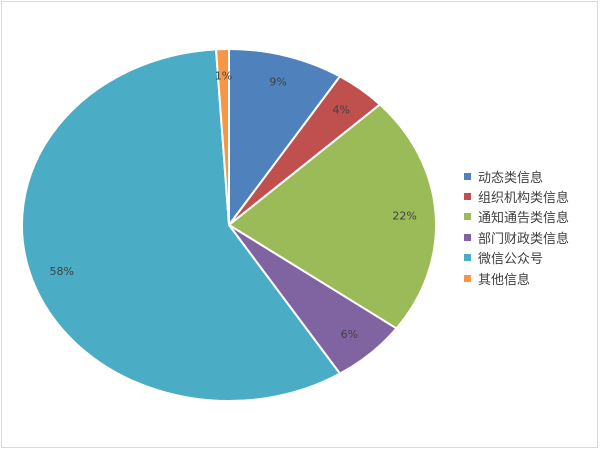 Image resolution: width=600 pixels, height=450 pixels. I want to click on legend-item: 通知通告类信息, so click(516, 217).